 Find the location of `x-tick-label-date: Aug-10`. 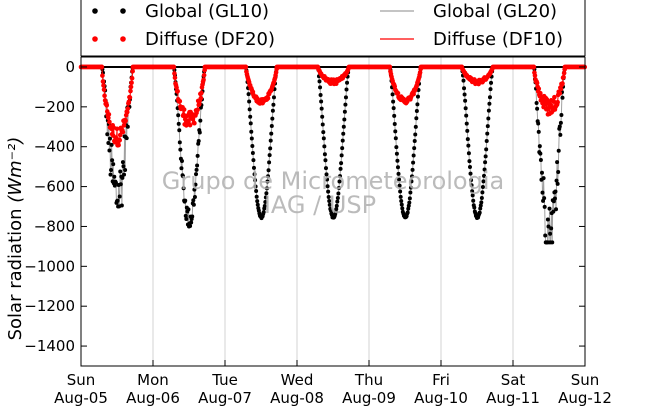

x-tick-label-date: Aug-10 is located at coordinates (441, 398).